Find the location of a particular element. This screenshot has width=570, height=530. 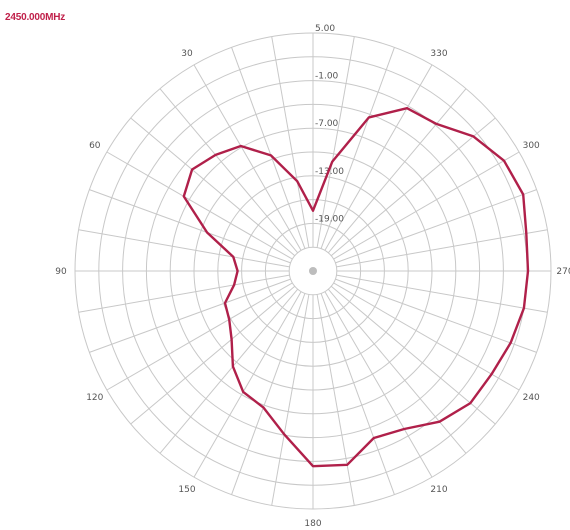

radial-tick-label: -19.00 is located at coordinates (329, 219).